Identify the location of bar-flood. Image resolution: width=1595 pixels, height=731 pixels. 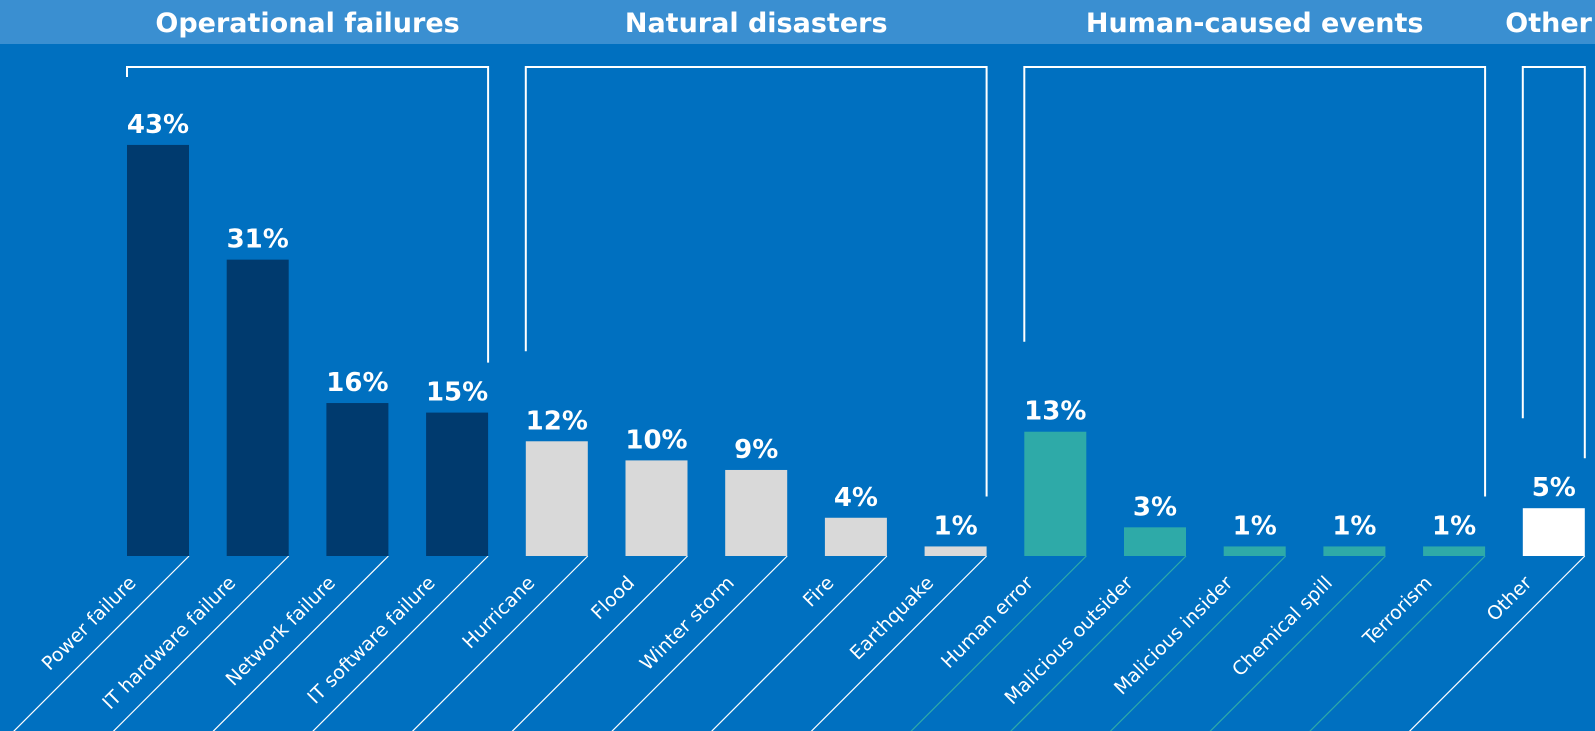
(656, 508).